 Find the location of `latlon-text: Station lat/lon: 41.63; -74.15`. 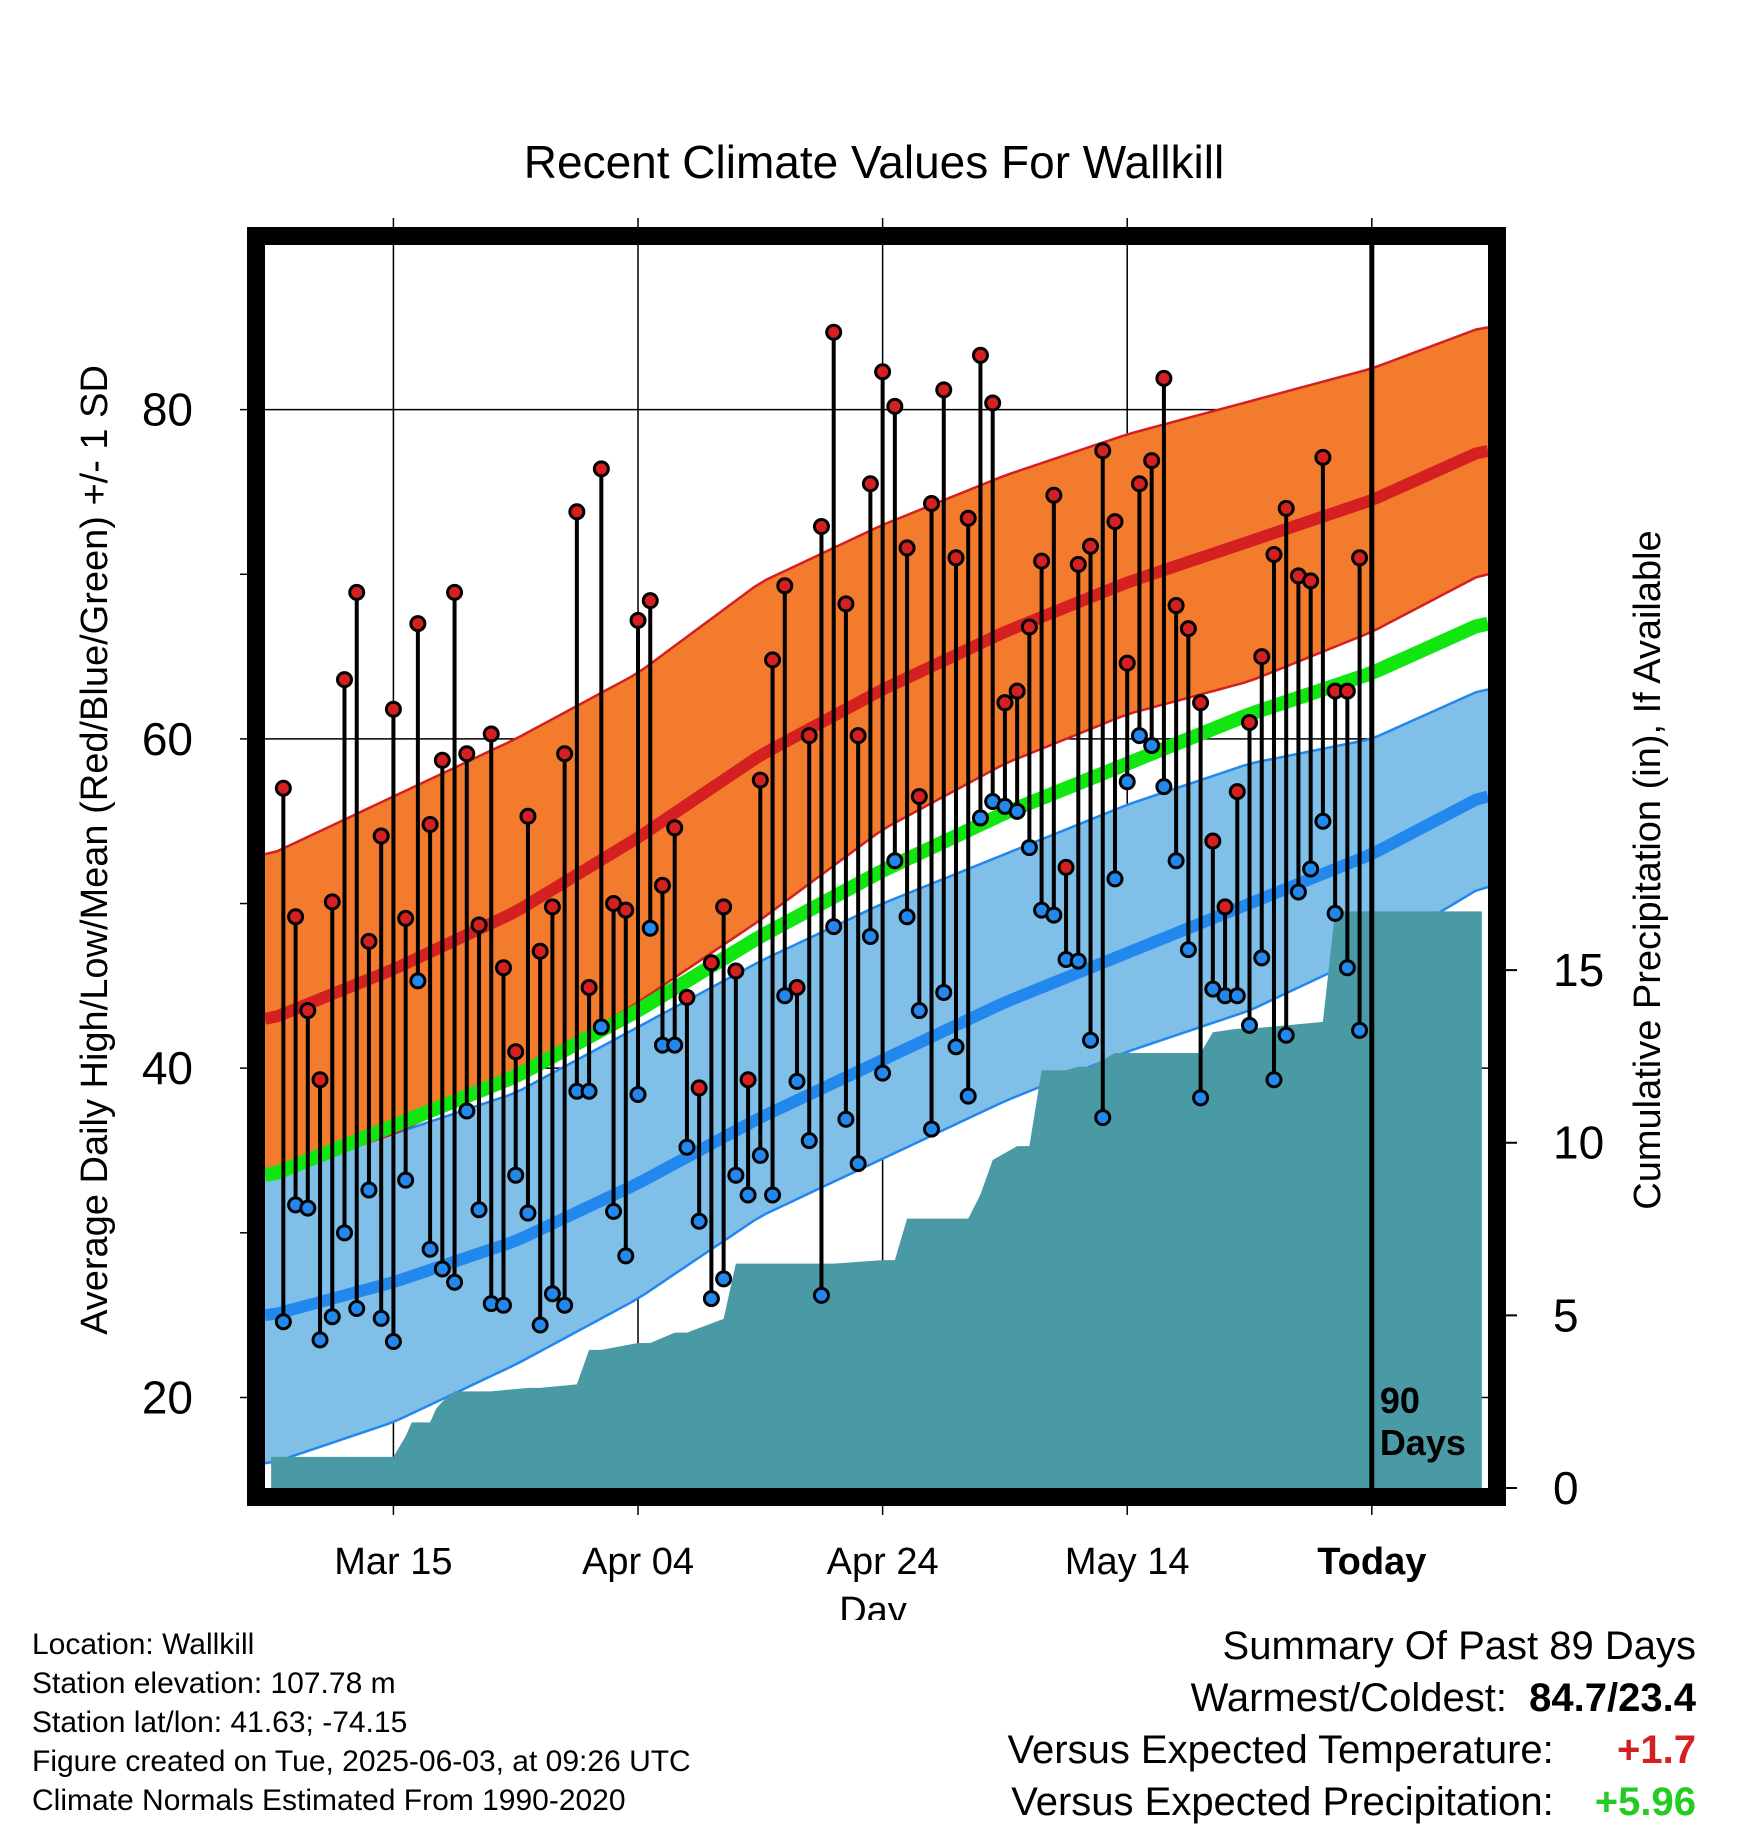

latlon-text: Station lat/lon: 41.63; -74.15 is located at coordinates (220, 1722).